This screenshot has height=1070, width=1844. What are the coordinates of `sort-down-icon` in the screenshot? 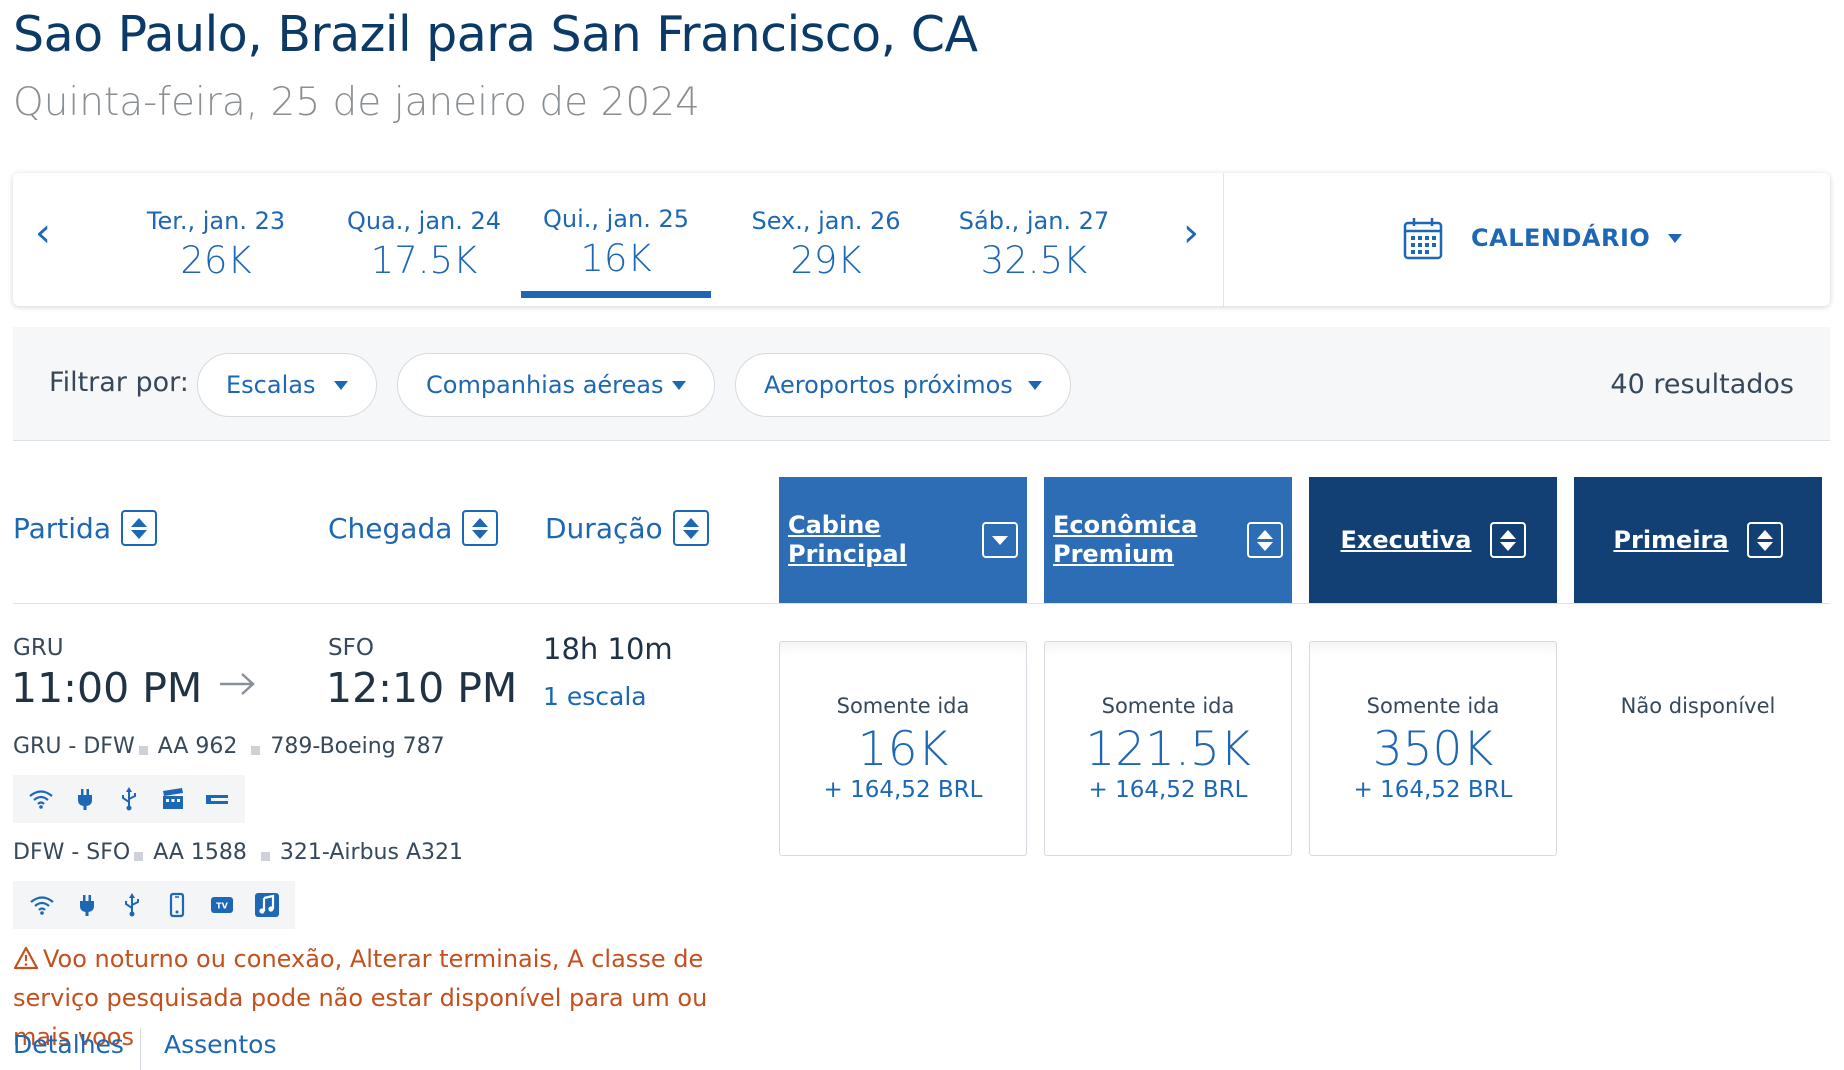 It's located at (1000, 540).